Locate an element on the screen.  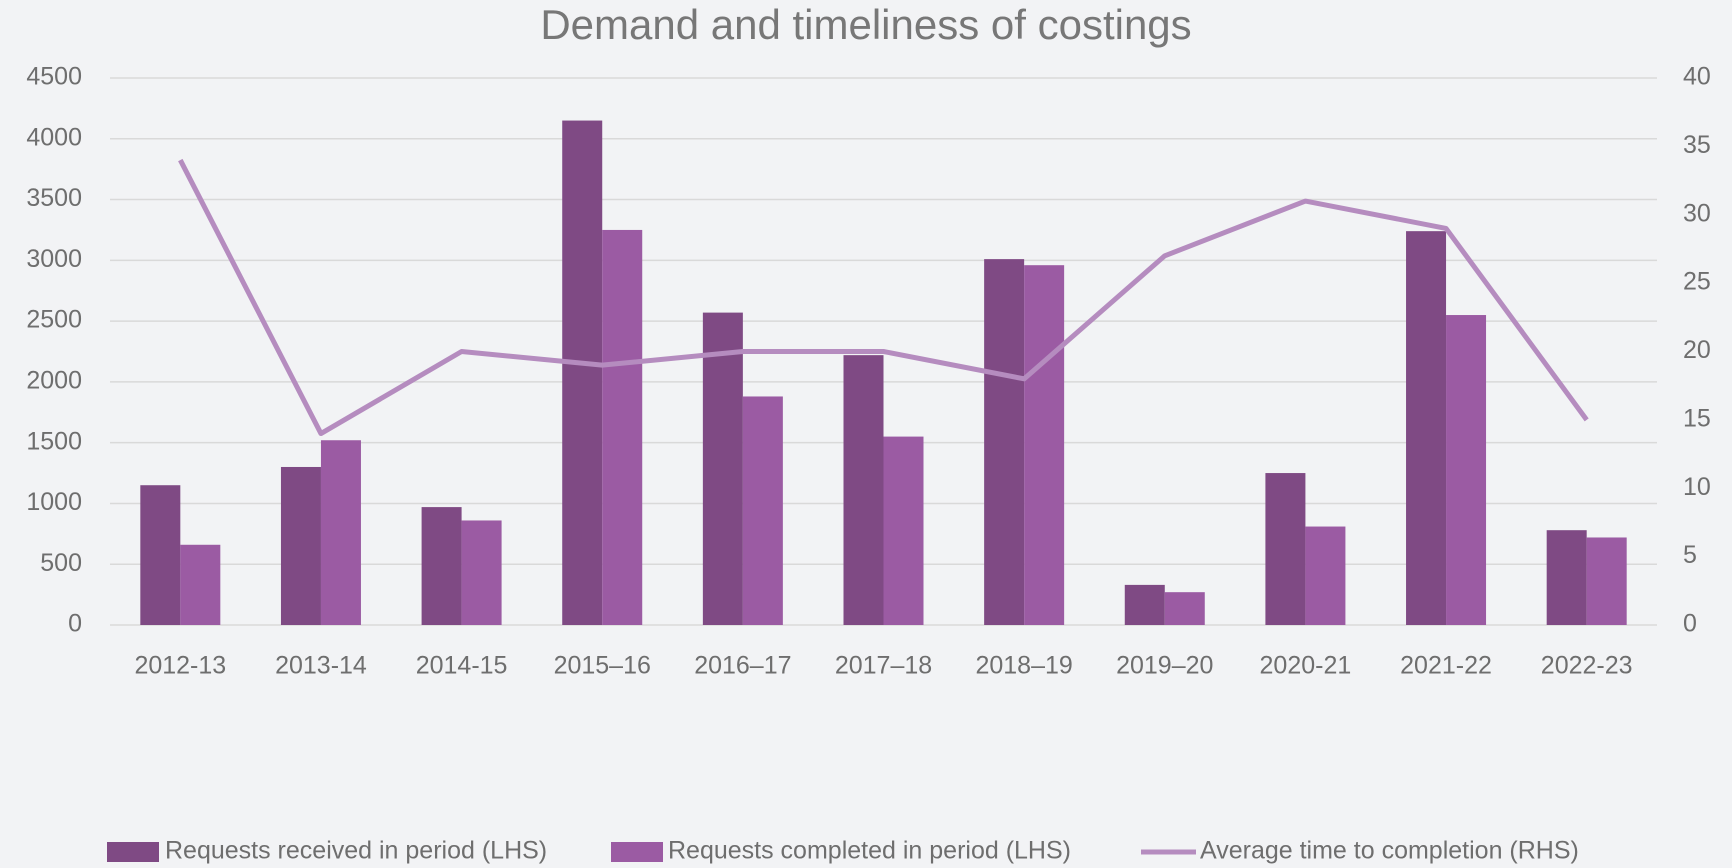
x-tick-label: 2021-22 is located at coordinates (1446, 666).